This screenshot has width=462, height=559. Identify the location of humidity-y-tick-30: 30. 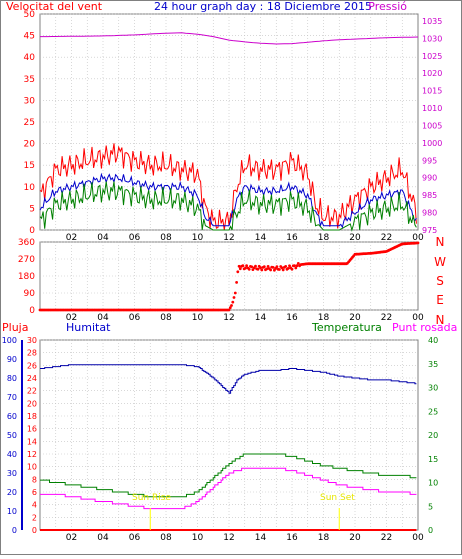
(12, 473).